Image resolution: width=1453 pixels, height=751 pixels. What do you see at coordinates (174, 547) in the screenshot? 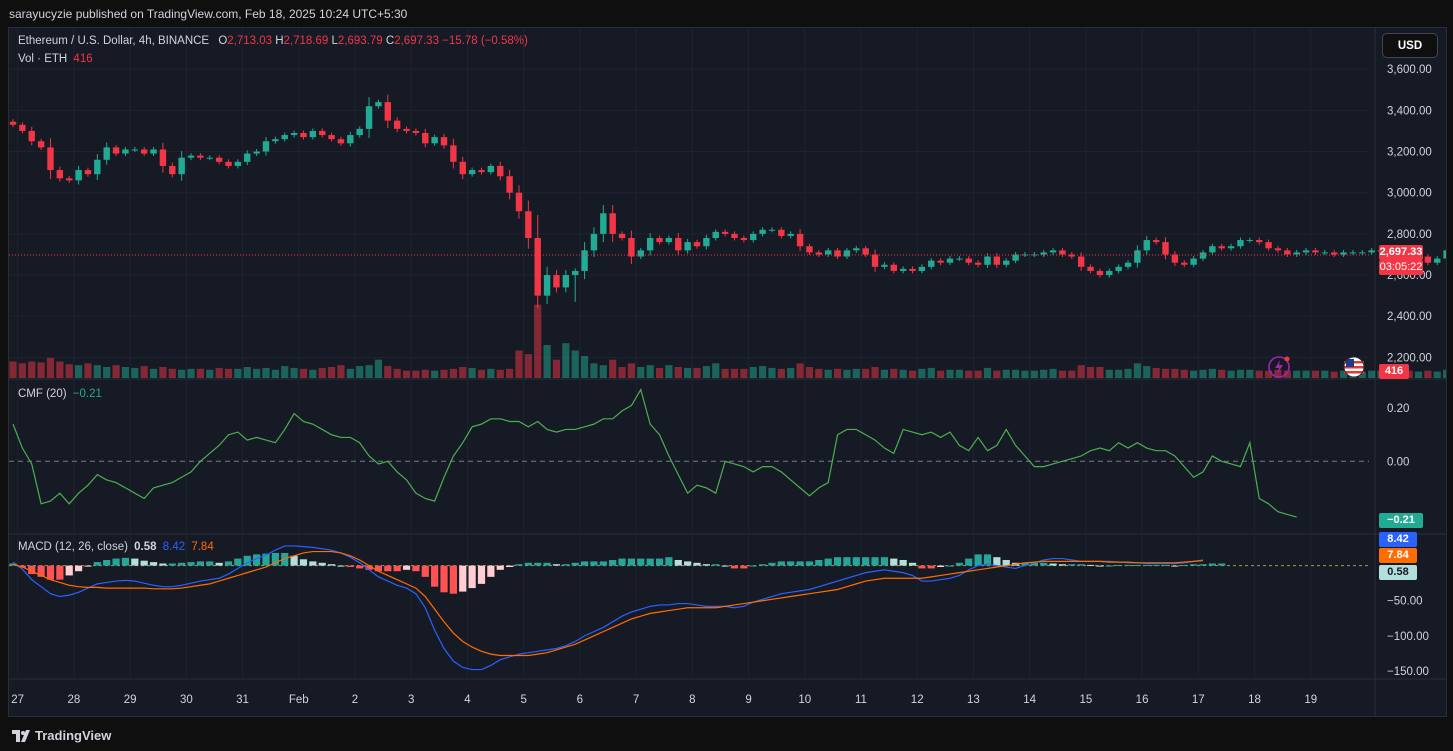
I see `macd-line-value: 8.42` at bounding box center [174, 547].